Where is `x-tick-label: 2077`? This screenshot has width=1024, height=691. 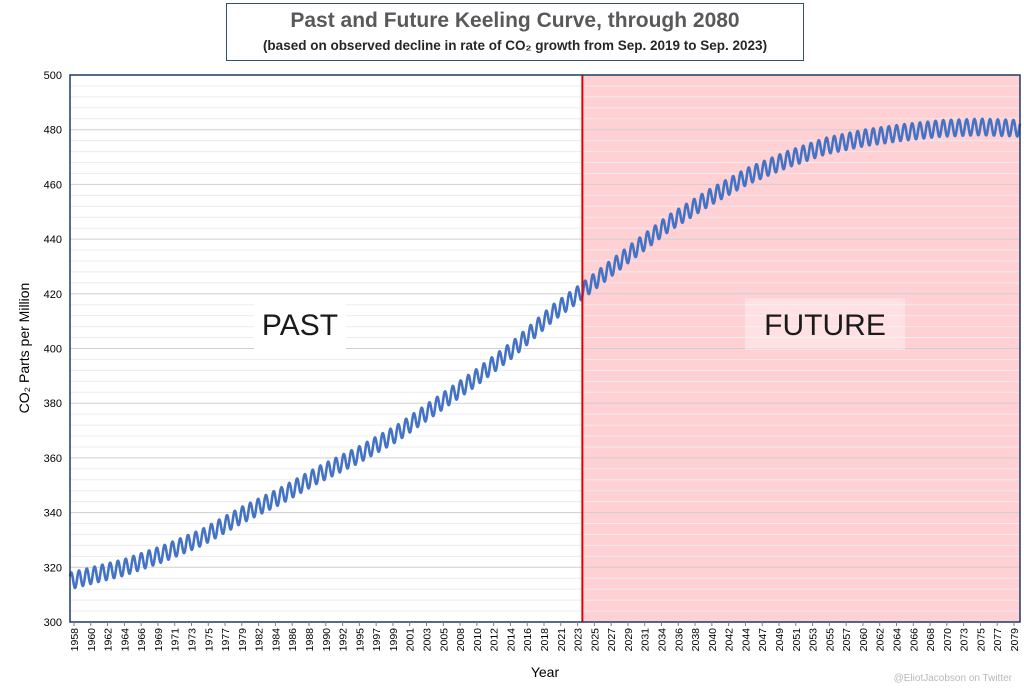 x-tick-label: 2077 is located at coordinates (998, 640).